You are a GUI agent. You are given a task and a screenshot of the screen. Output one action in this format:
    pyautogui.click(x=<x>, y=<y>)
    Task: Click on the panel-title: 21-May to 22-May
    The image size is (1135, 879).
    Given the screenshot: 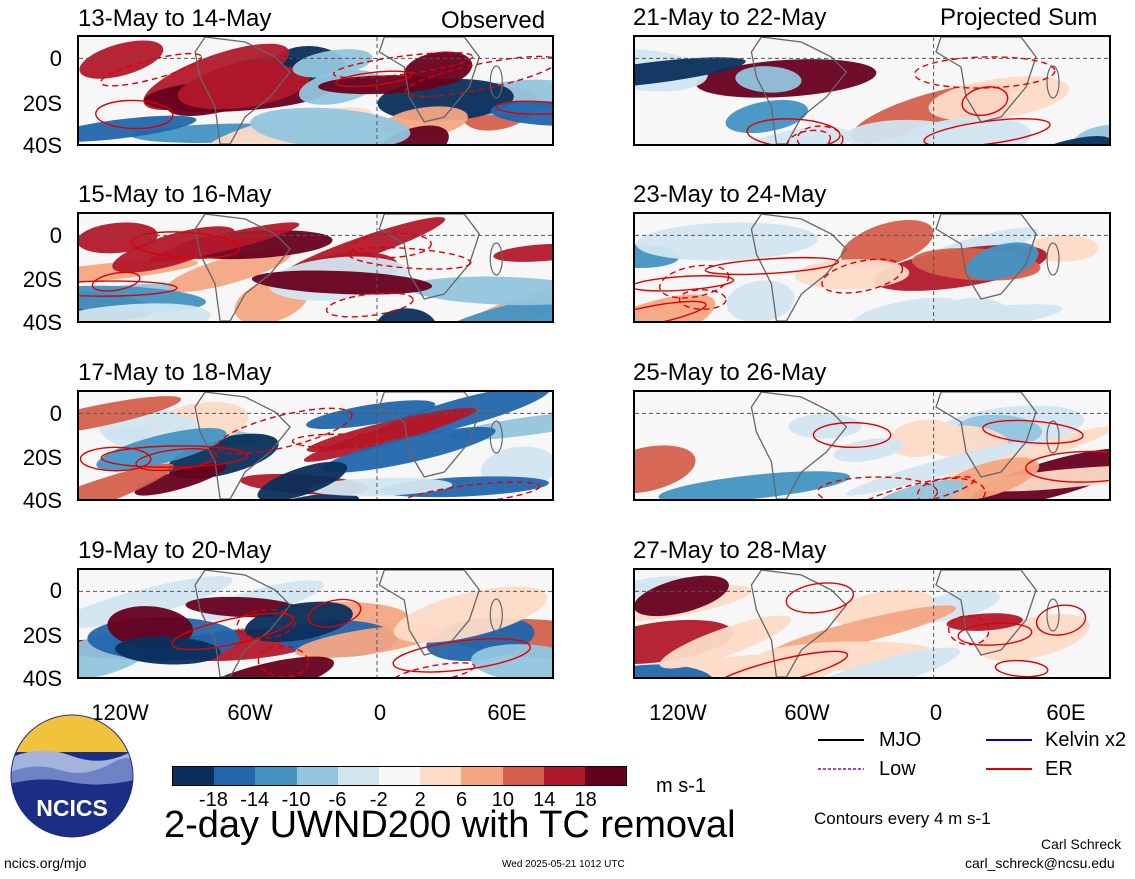 What is the action you would take?
    pyautogui.click(x=730, y=17)
    